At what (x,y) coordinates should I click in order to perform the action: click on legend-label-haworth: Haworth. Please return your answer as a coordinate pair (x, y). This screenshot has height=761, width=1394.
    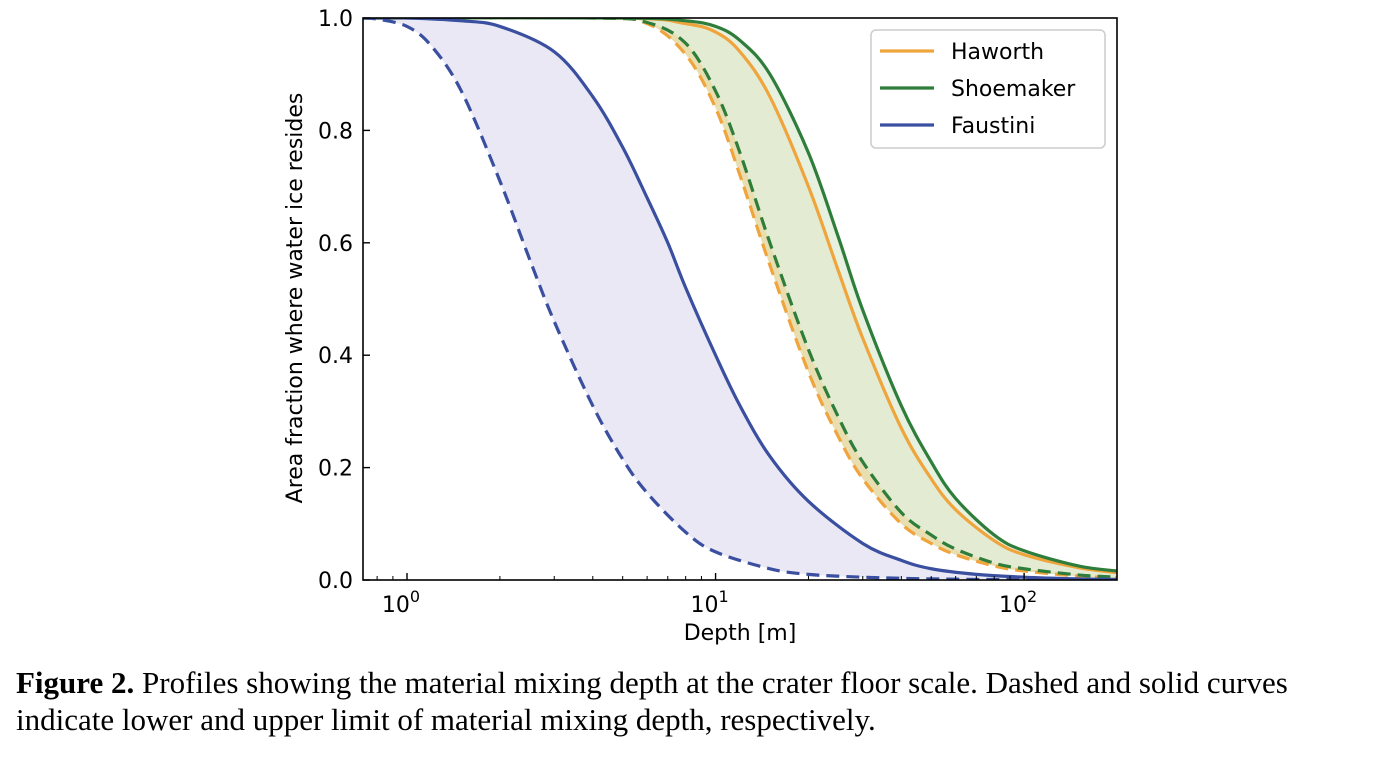
    Looking at the image, I should click on (997, 52).